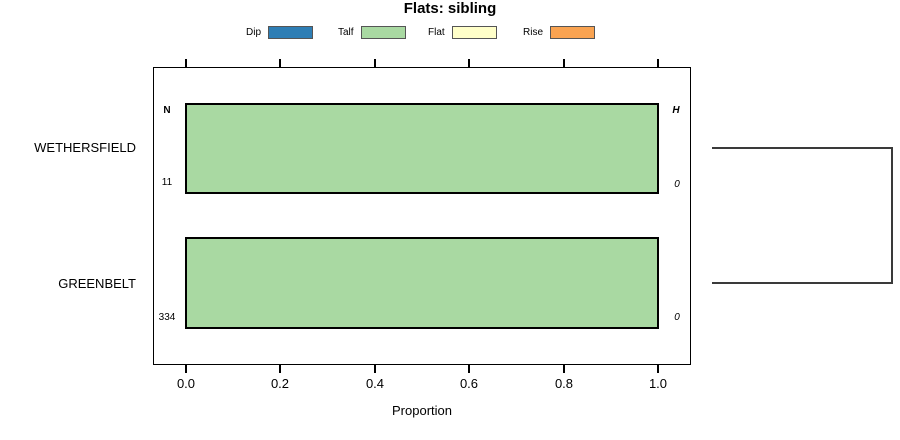 Image resolution: width=900 pixels, height=440 pixels. I want to click on count-label-greenbelt-right: 0, so click(677, 317).